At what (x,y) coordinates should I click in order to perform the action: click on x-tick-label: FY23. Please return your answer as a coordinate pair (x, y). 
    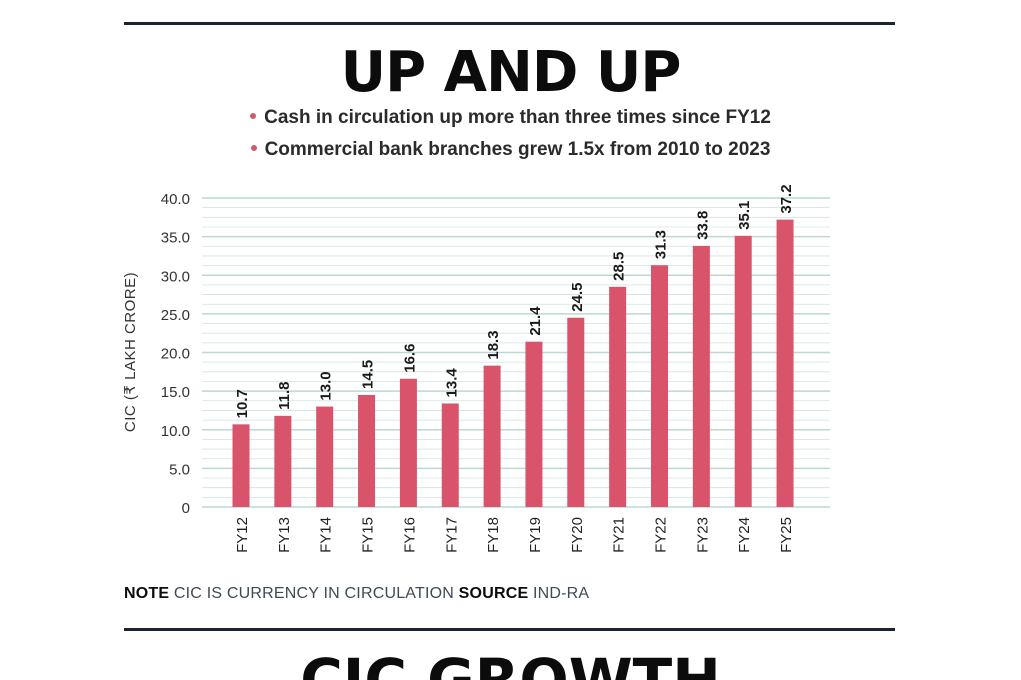
    Looking at the image, I should click on (702, 535).